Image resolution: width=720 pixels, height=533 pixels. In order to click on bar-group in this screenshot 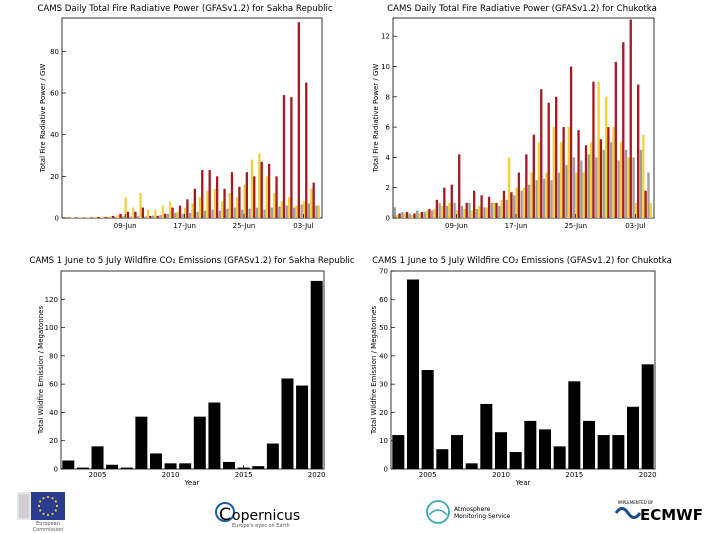, I will do `click(192, 374)`.